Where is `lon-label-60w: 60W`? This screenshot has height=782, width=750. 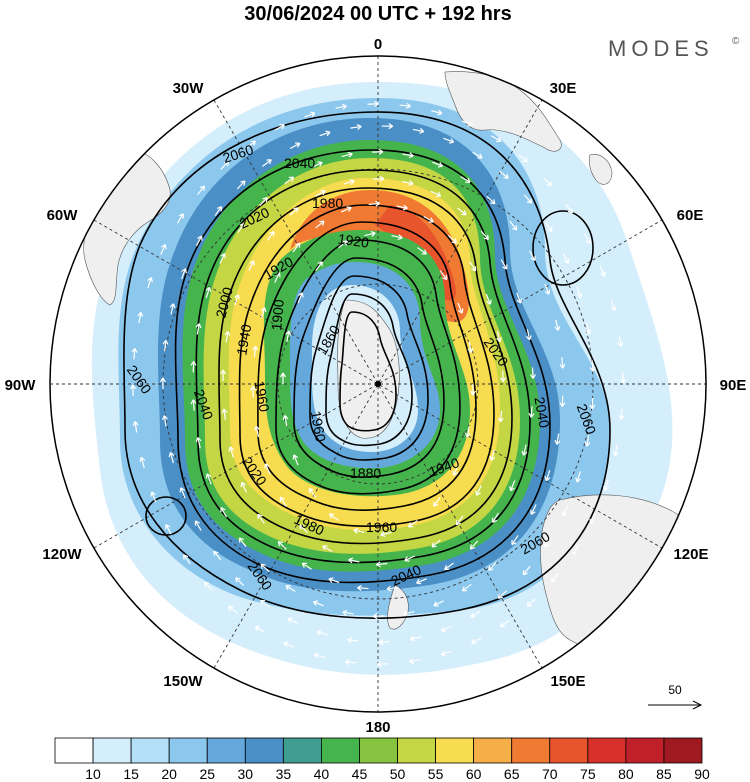
lon-label-60w: 60W is located at coordinates (63, 215).